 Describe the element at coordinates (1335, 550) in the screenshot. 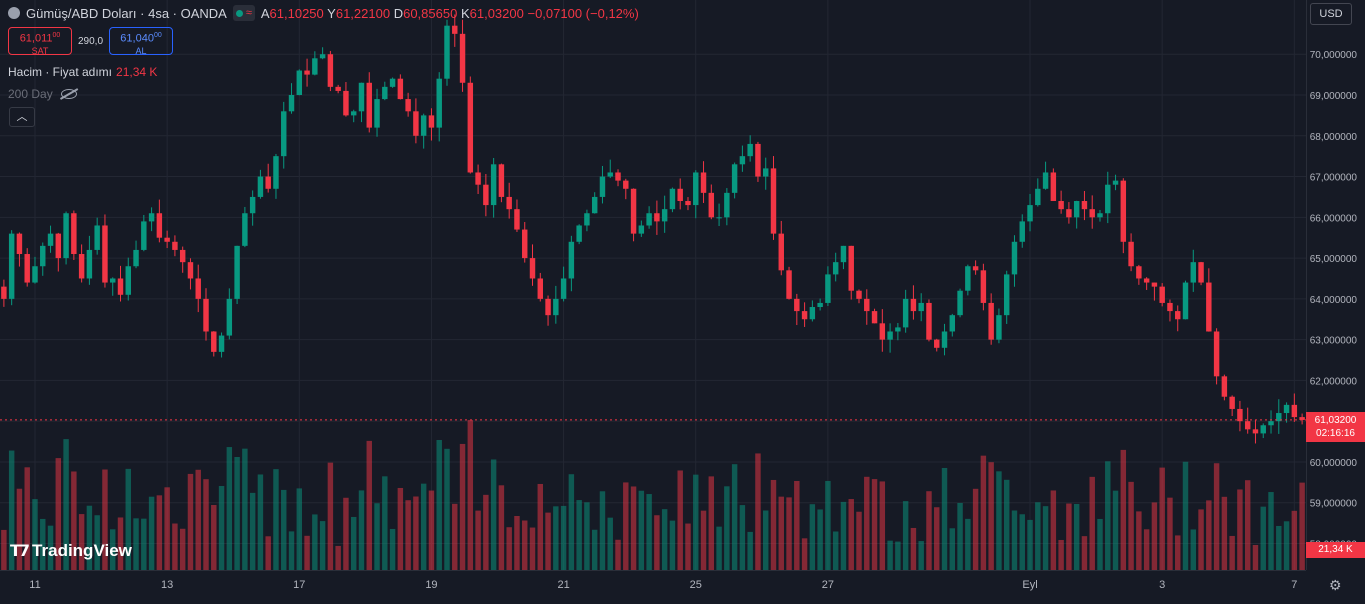

I see `volume-axis-label: 21,34 K` at that location.